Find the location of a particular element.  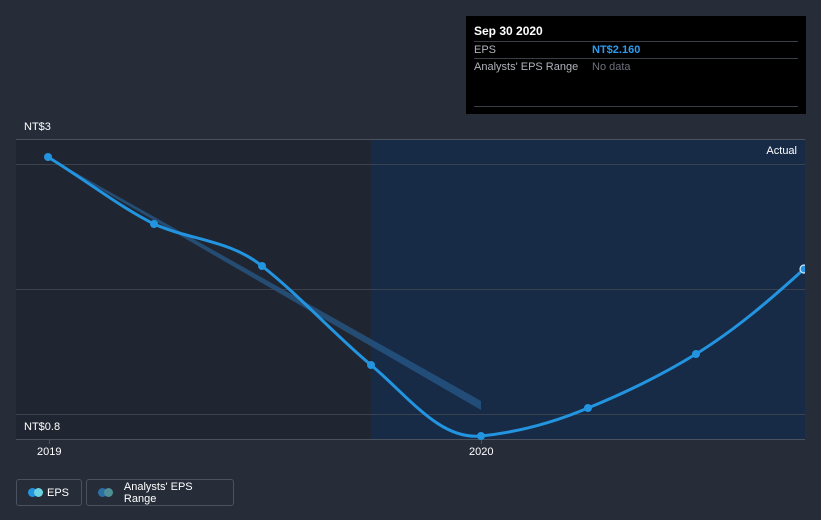

range-legend-icon is located at coordinates (105, 492).